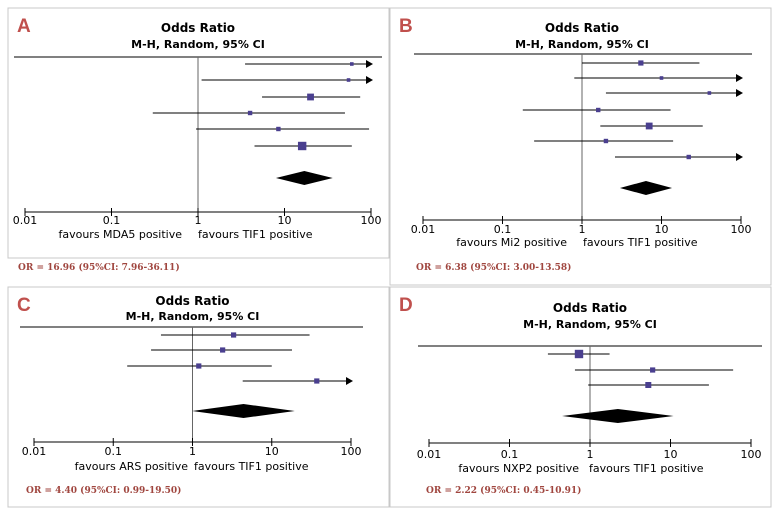 Image resolution: width=778 pixels, height=514 pixels. I want to click on panel-label: B, so click(406, 26).